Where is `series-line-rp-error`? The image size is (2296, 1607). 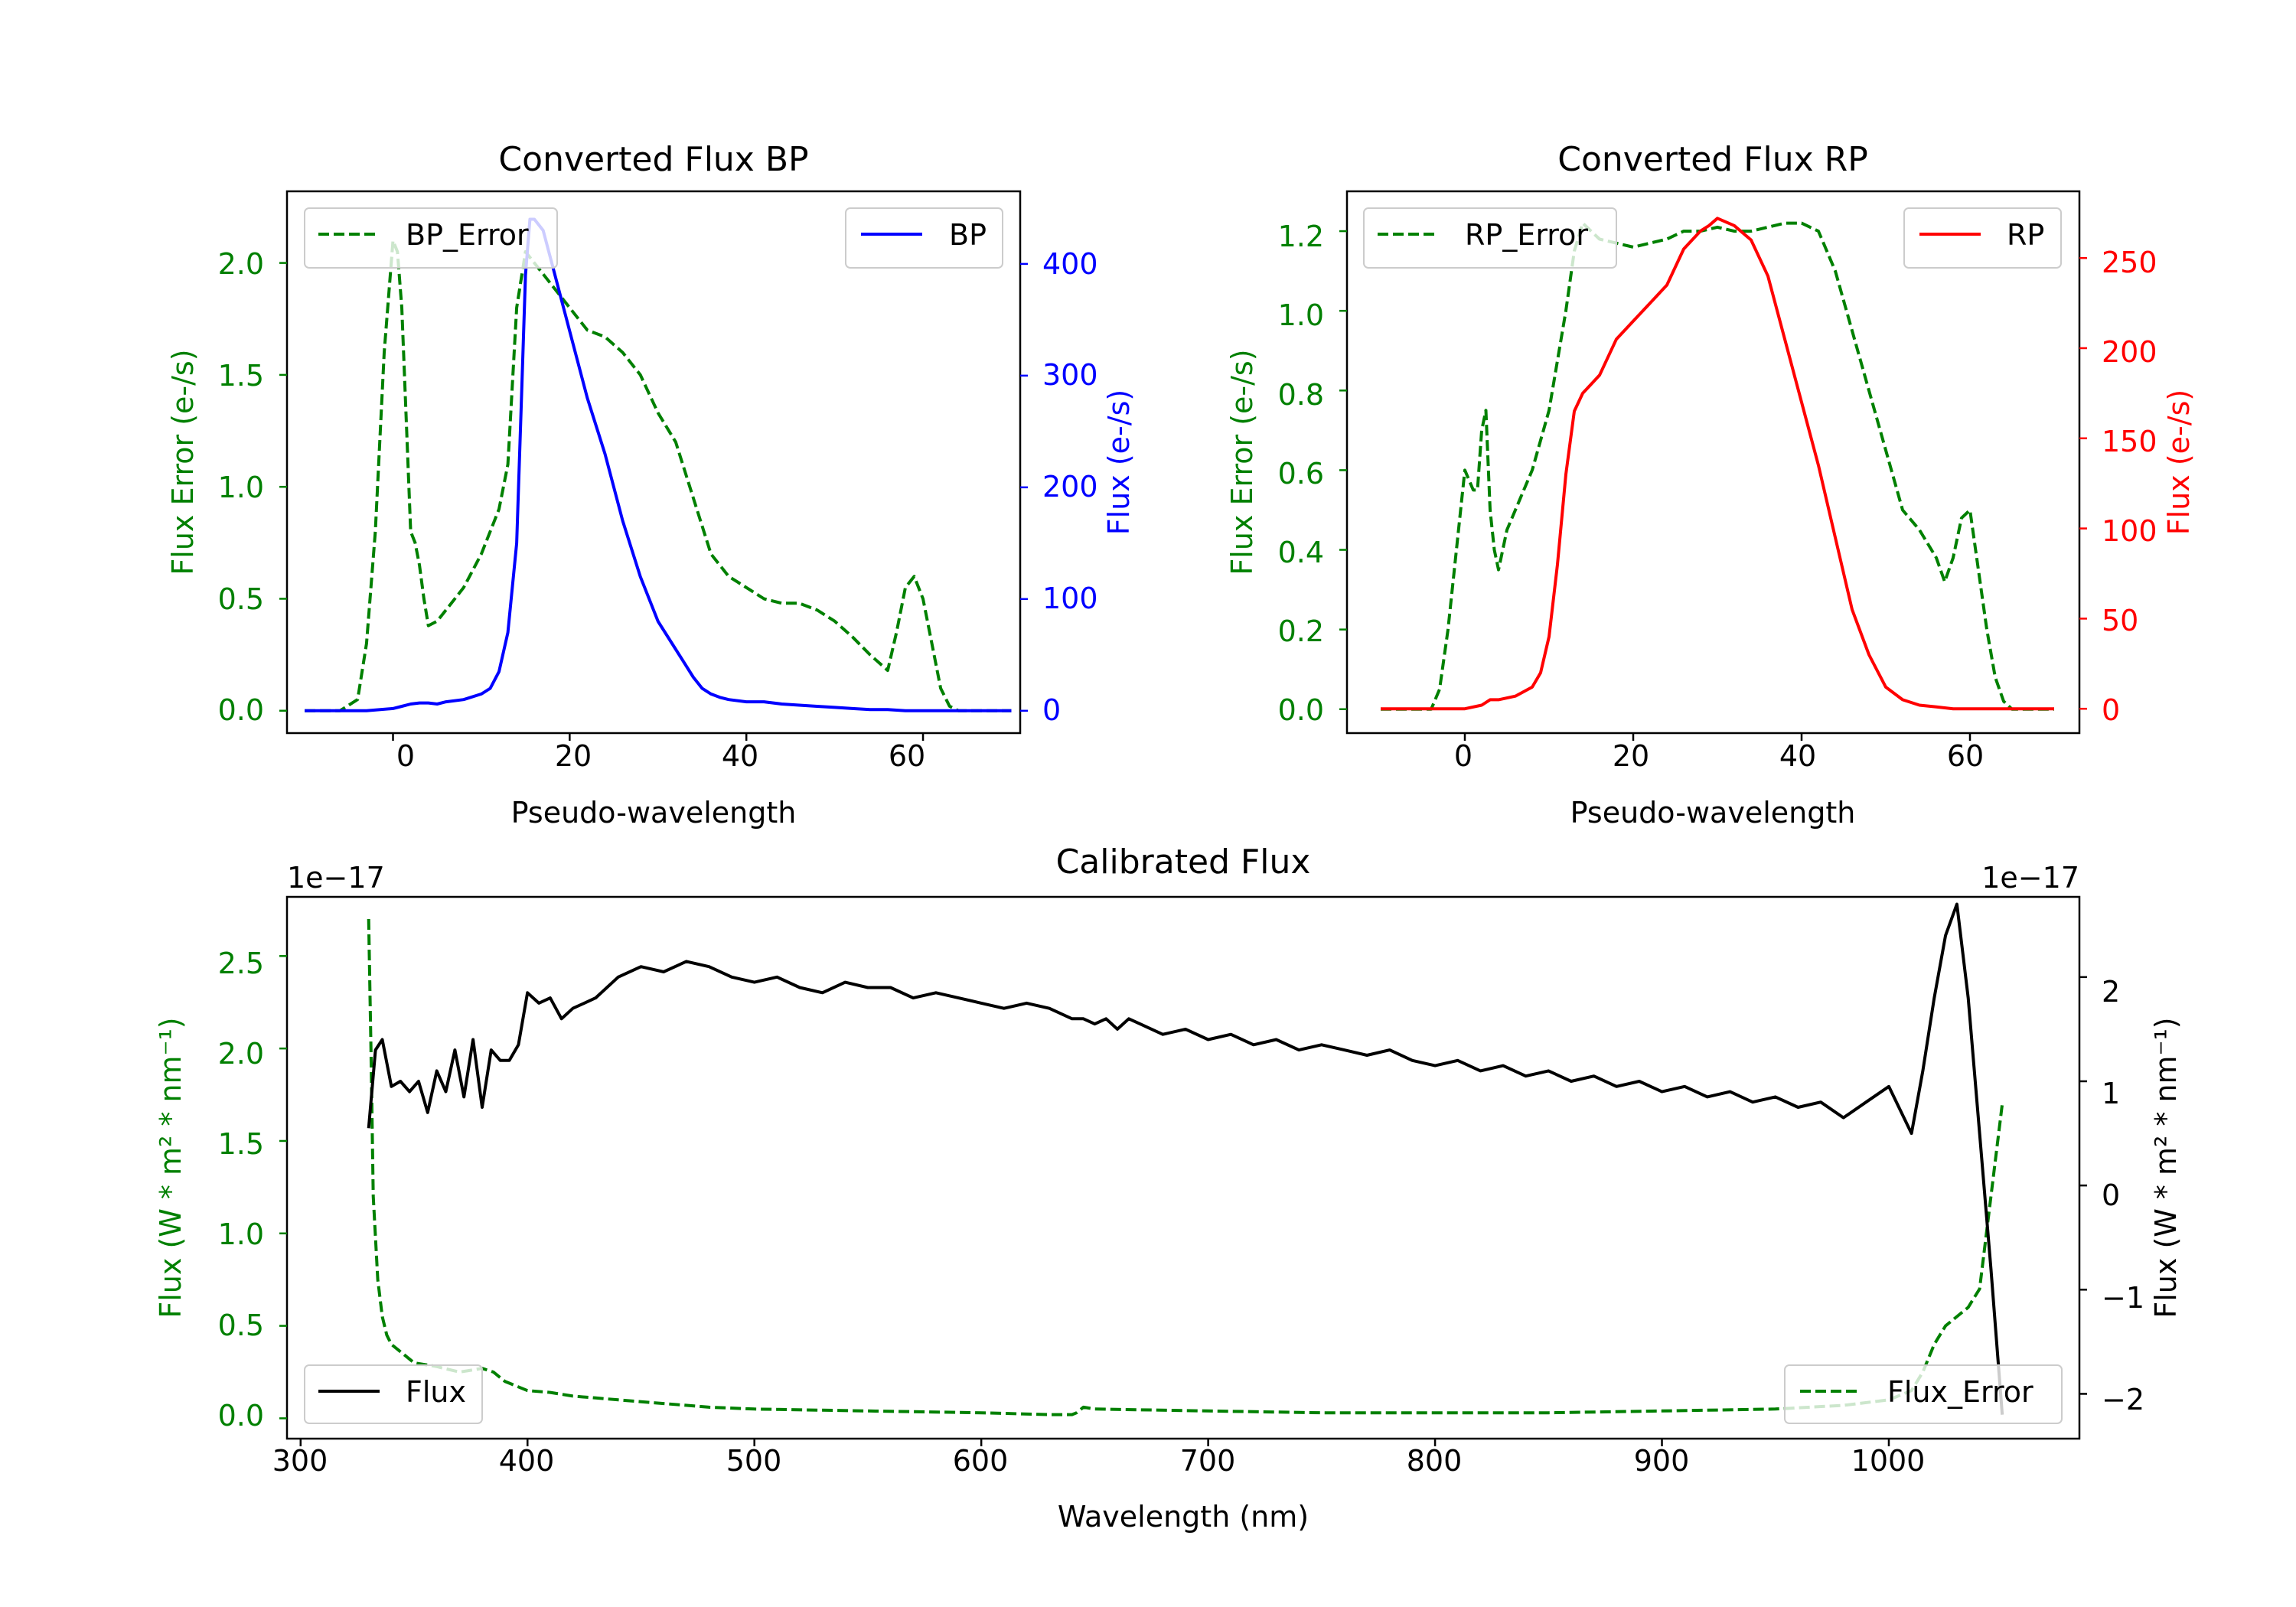
series-line-rp-error is located at coordinates (1717, 466).